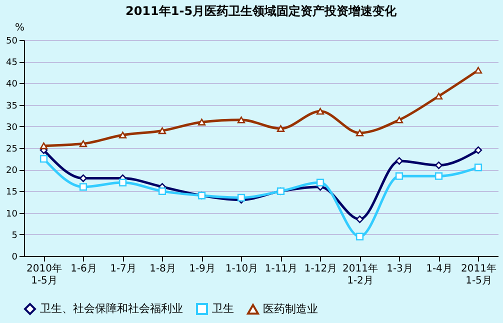 Image resolution: width=503 pixels, height=323 pixels. Describe the element at coordinates (123, 269) in the screenshot. I see `x-tick-label: 1-7月` at that location.